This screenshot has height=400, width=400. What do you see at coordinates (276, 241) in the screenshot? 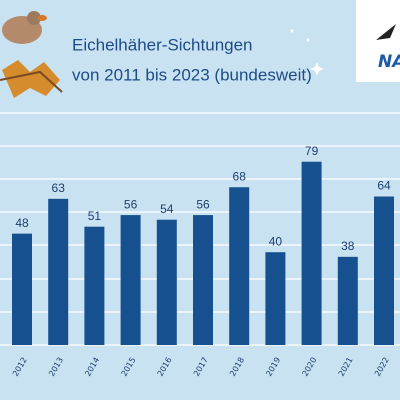
I see `value-label: 40` at bounding box center [276, 241].